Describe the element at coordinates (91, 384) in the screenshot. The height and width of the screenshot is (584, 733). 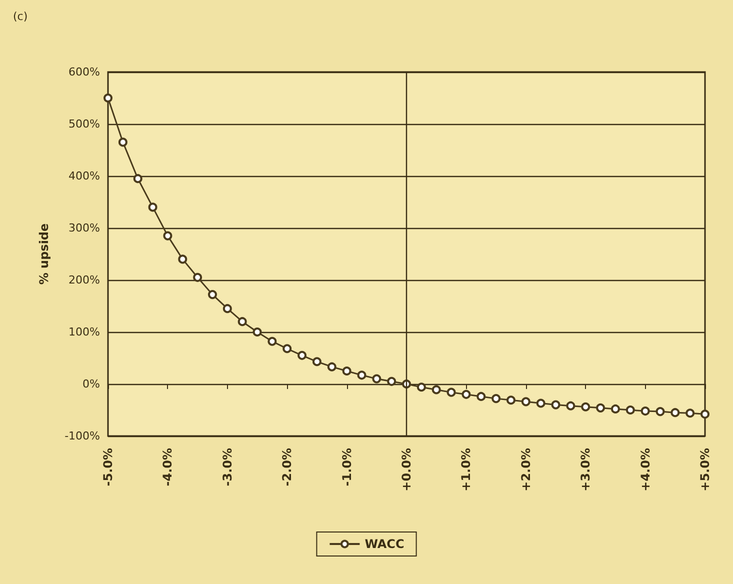
I see `y-tick-label: 0%` at that location.